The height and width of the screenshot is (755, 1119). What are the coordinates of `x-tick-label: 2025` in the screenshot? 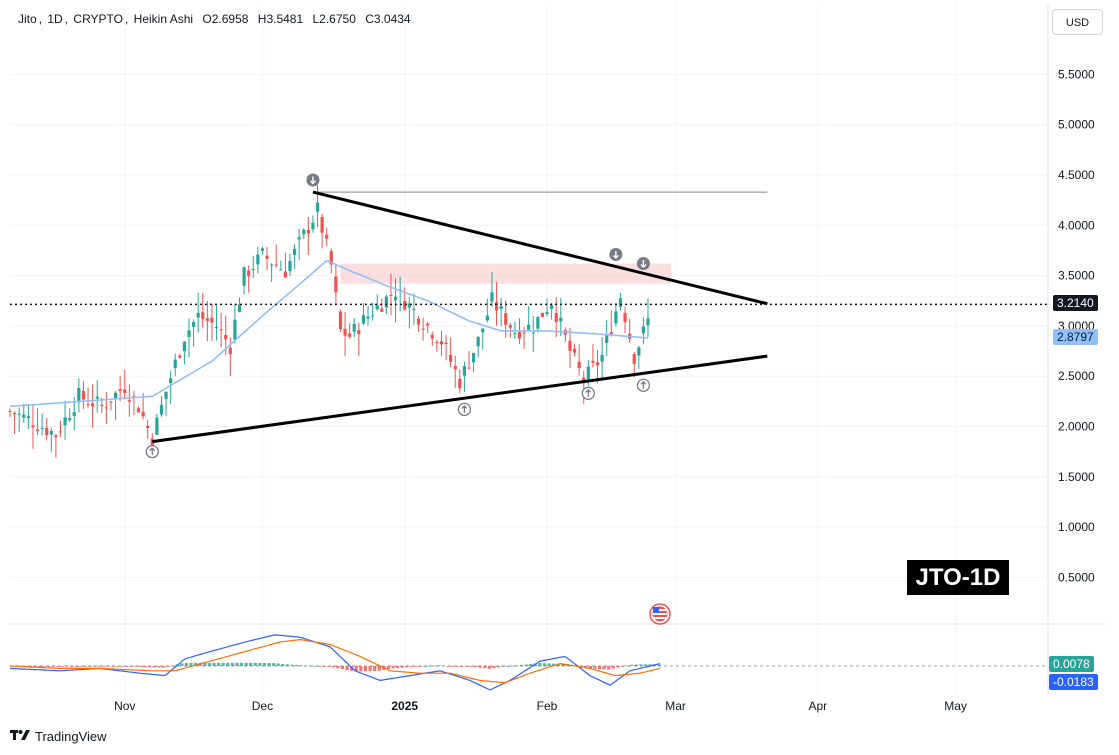 It's located at (404, 706).